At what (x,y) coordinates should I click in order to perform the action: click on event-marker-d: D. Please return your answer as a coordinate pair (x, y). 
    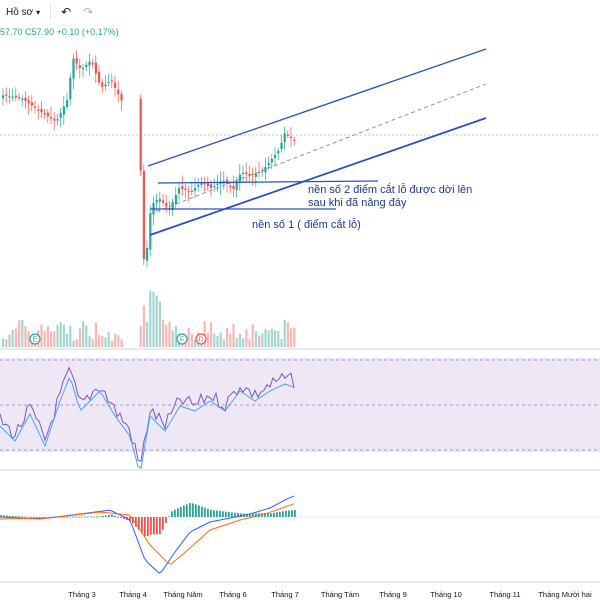
    Looking at the image, I should click on (201, 339).